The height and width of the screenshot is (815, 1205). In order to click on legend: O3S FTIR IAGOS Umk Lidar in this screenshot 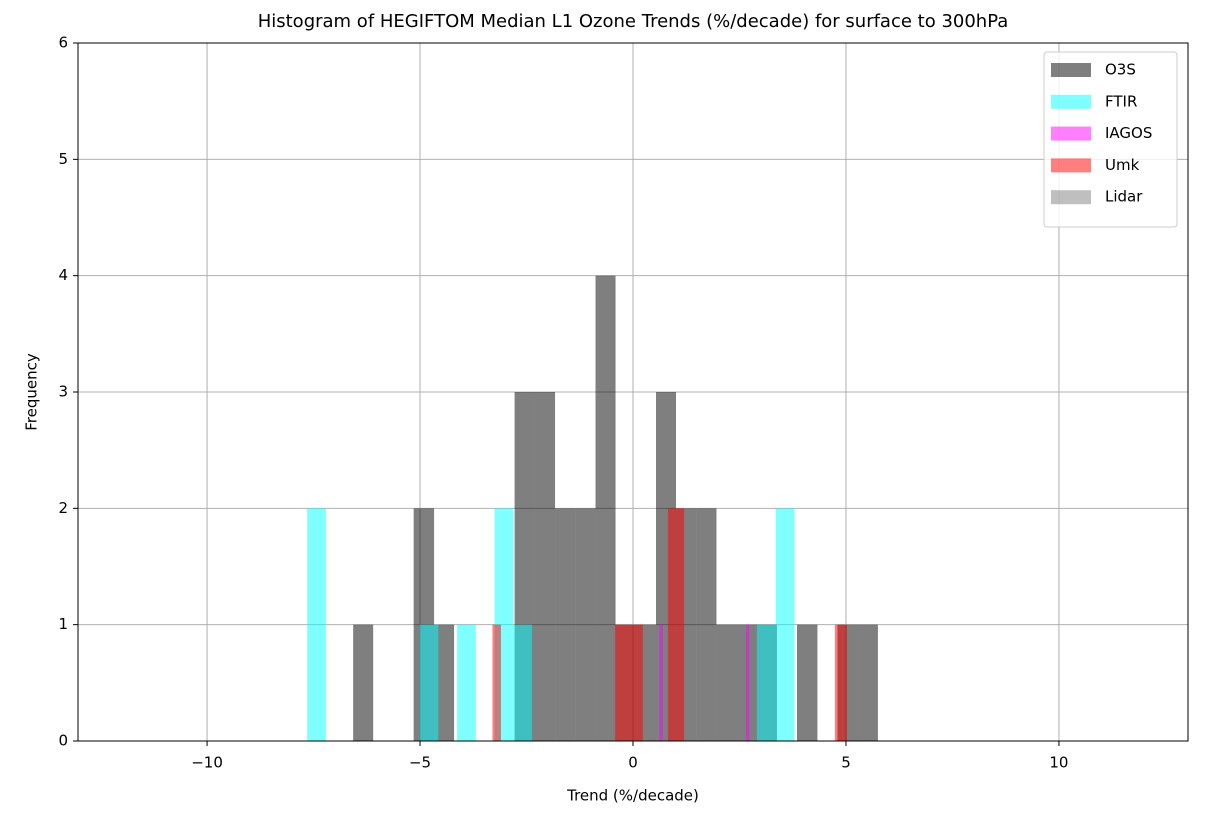, I will do `click(1110, 139)`.